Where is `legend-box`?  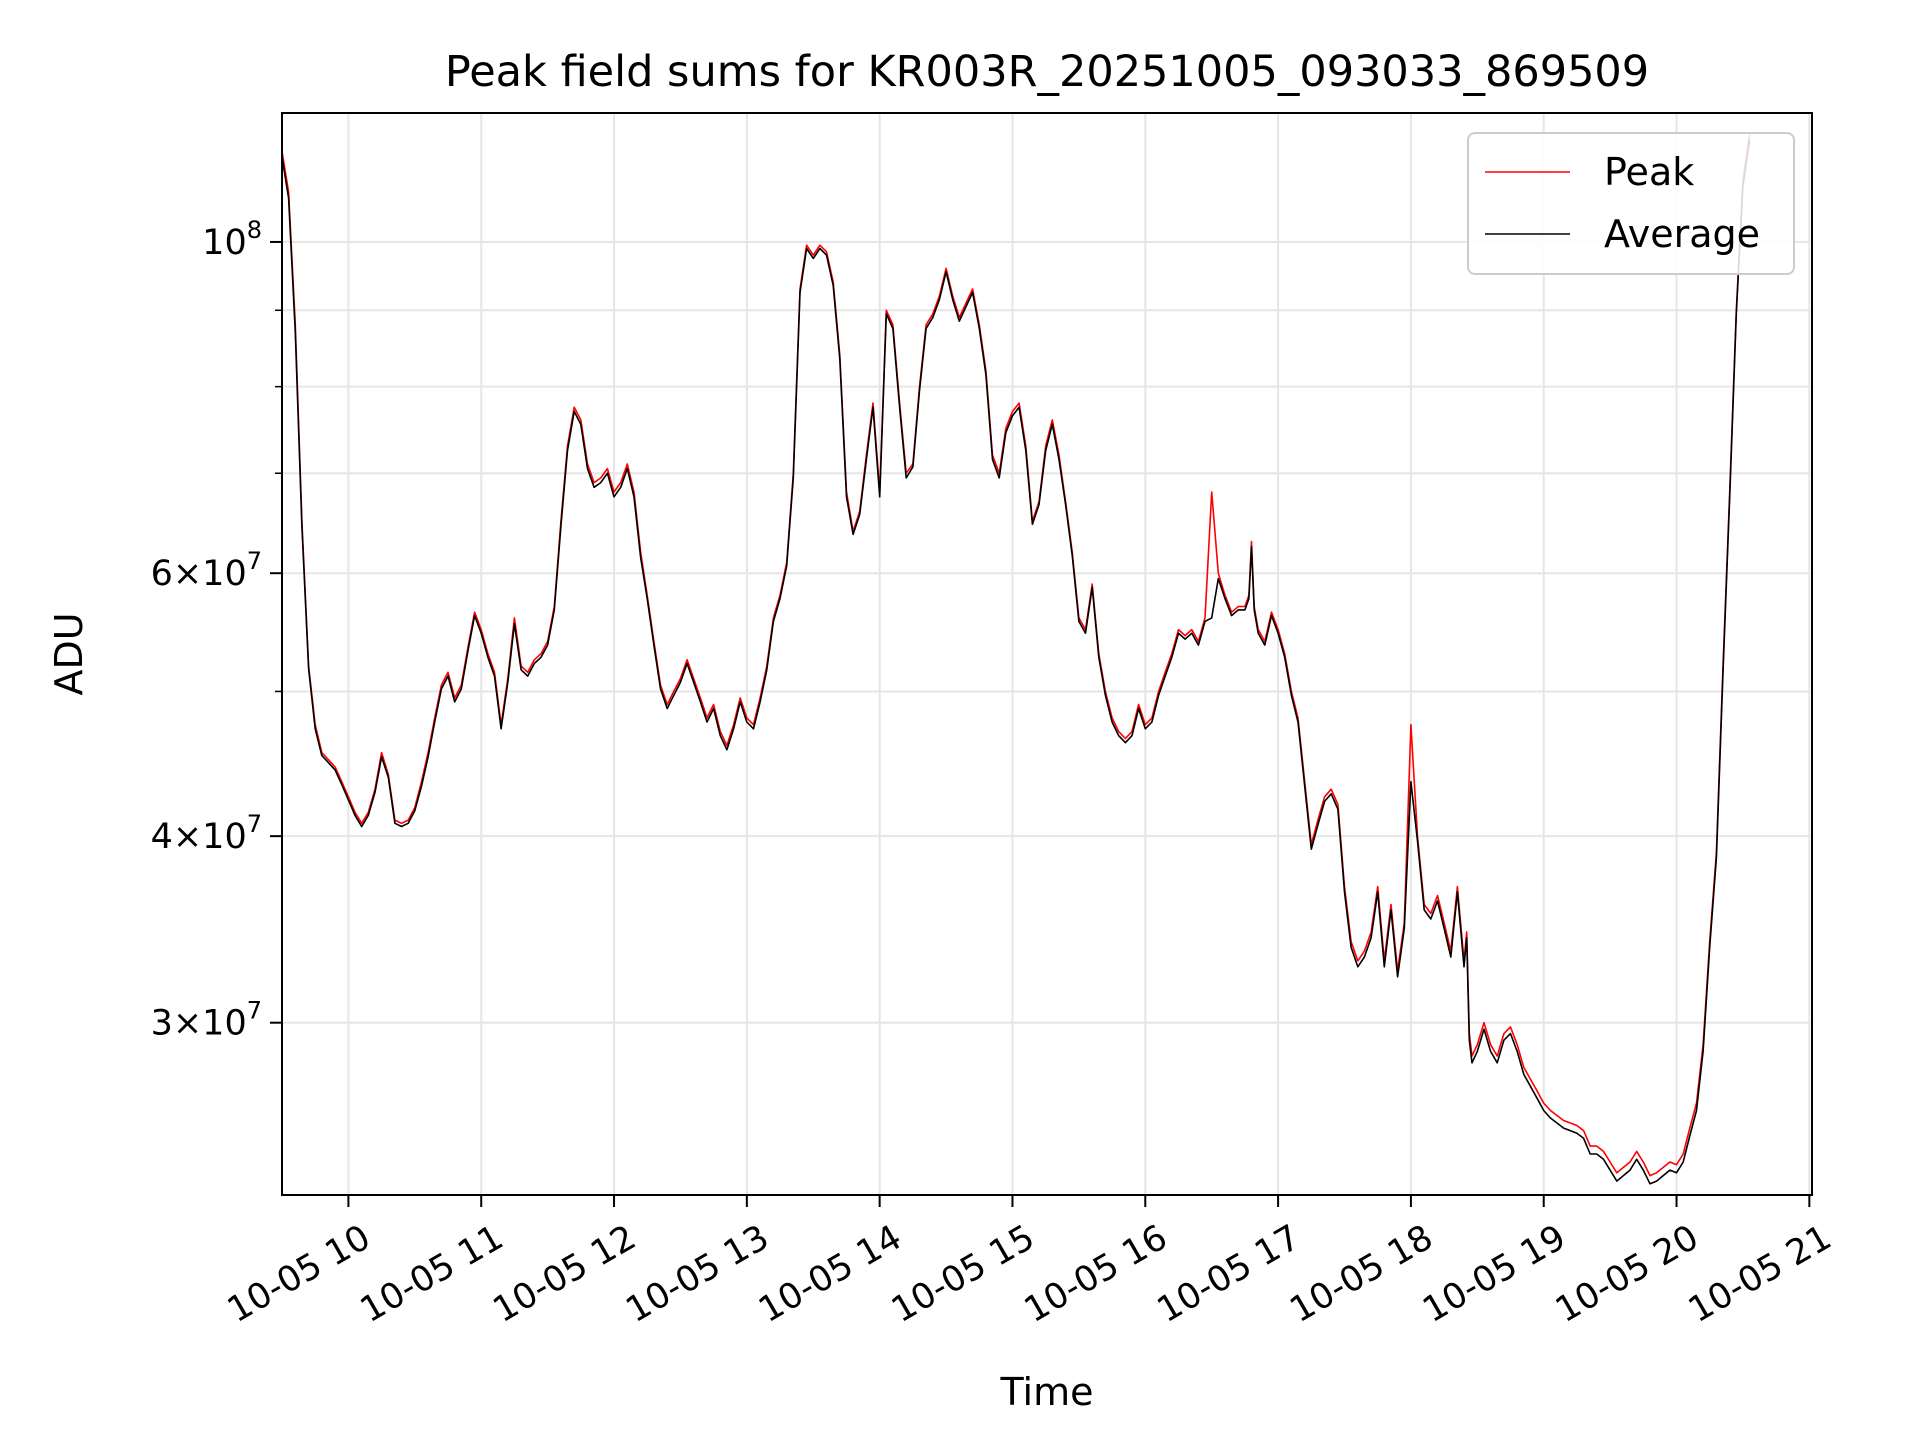 legend-box is located at coordinates (1631, 203).